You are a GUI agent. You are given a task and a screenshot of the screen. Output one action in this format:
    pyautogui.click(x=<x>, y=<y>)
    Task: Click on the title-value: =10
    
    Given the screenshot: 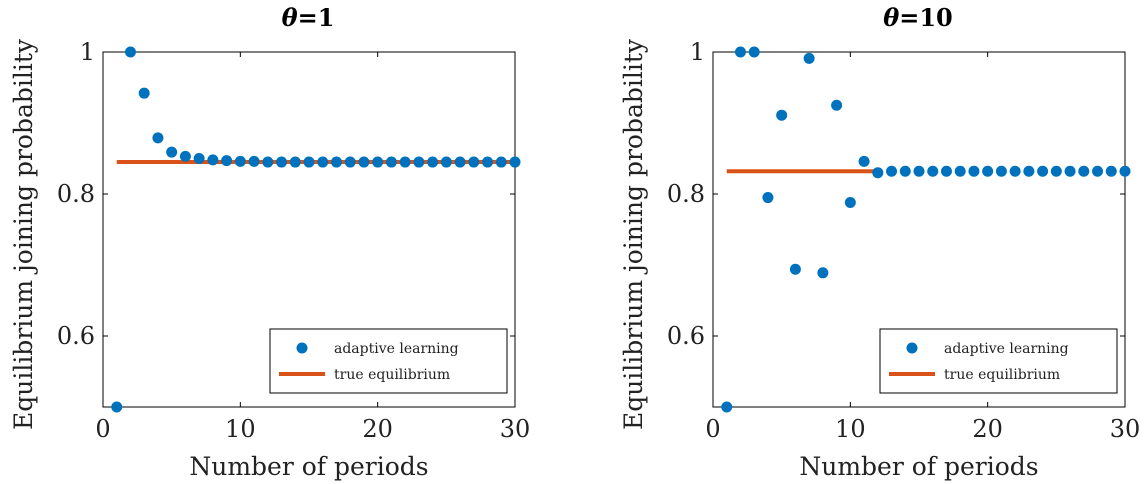 What is the action you would take?
    pyautogui.click(x=926, y=17)
    